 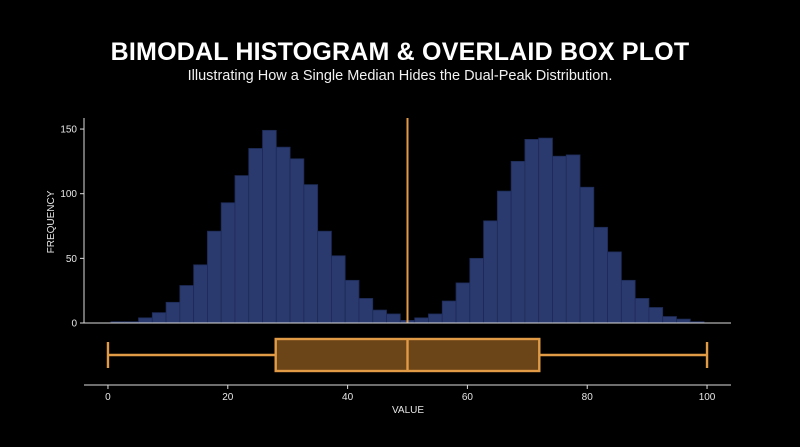 What do you see at coordinates (588, 397) in the screenshot?
I see `x-tick-label: 80` at bounding box center [588, 397].